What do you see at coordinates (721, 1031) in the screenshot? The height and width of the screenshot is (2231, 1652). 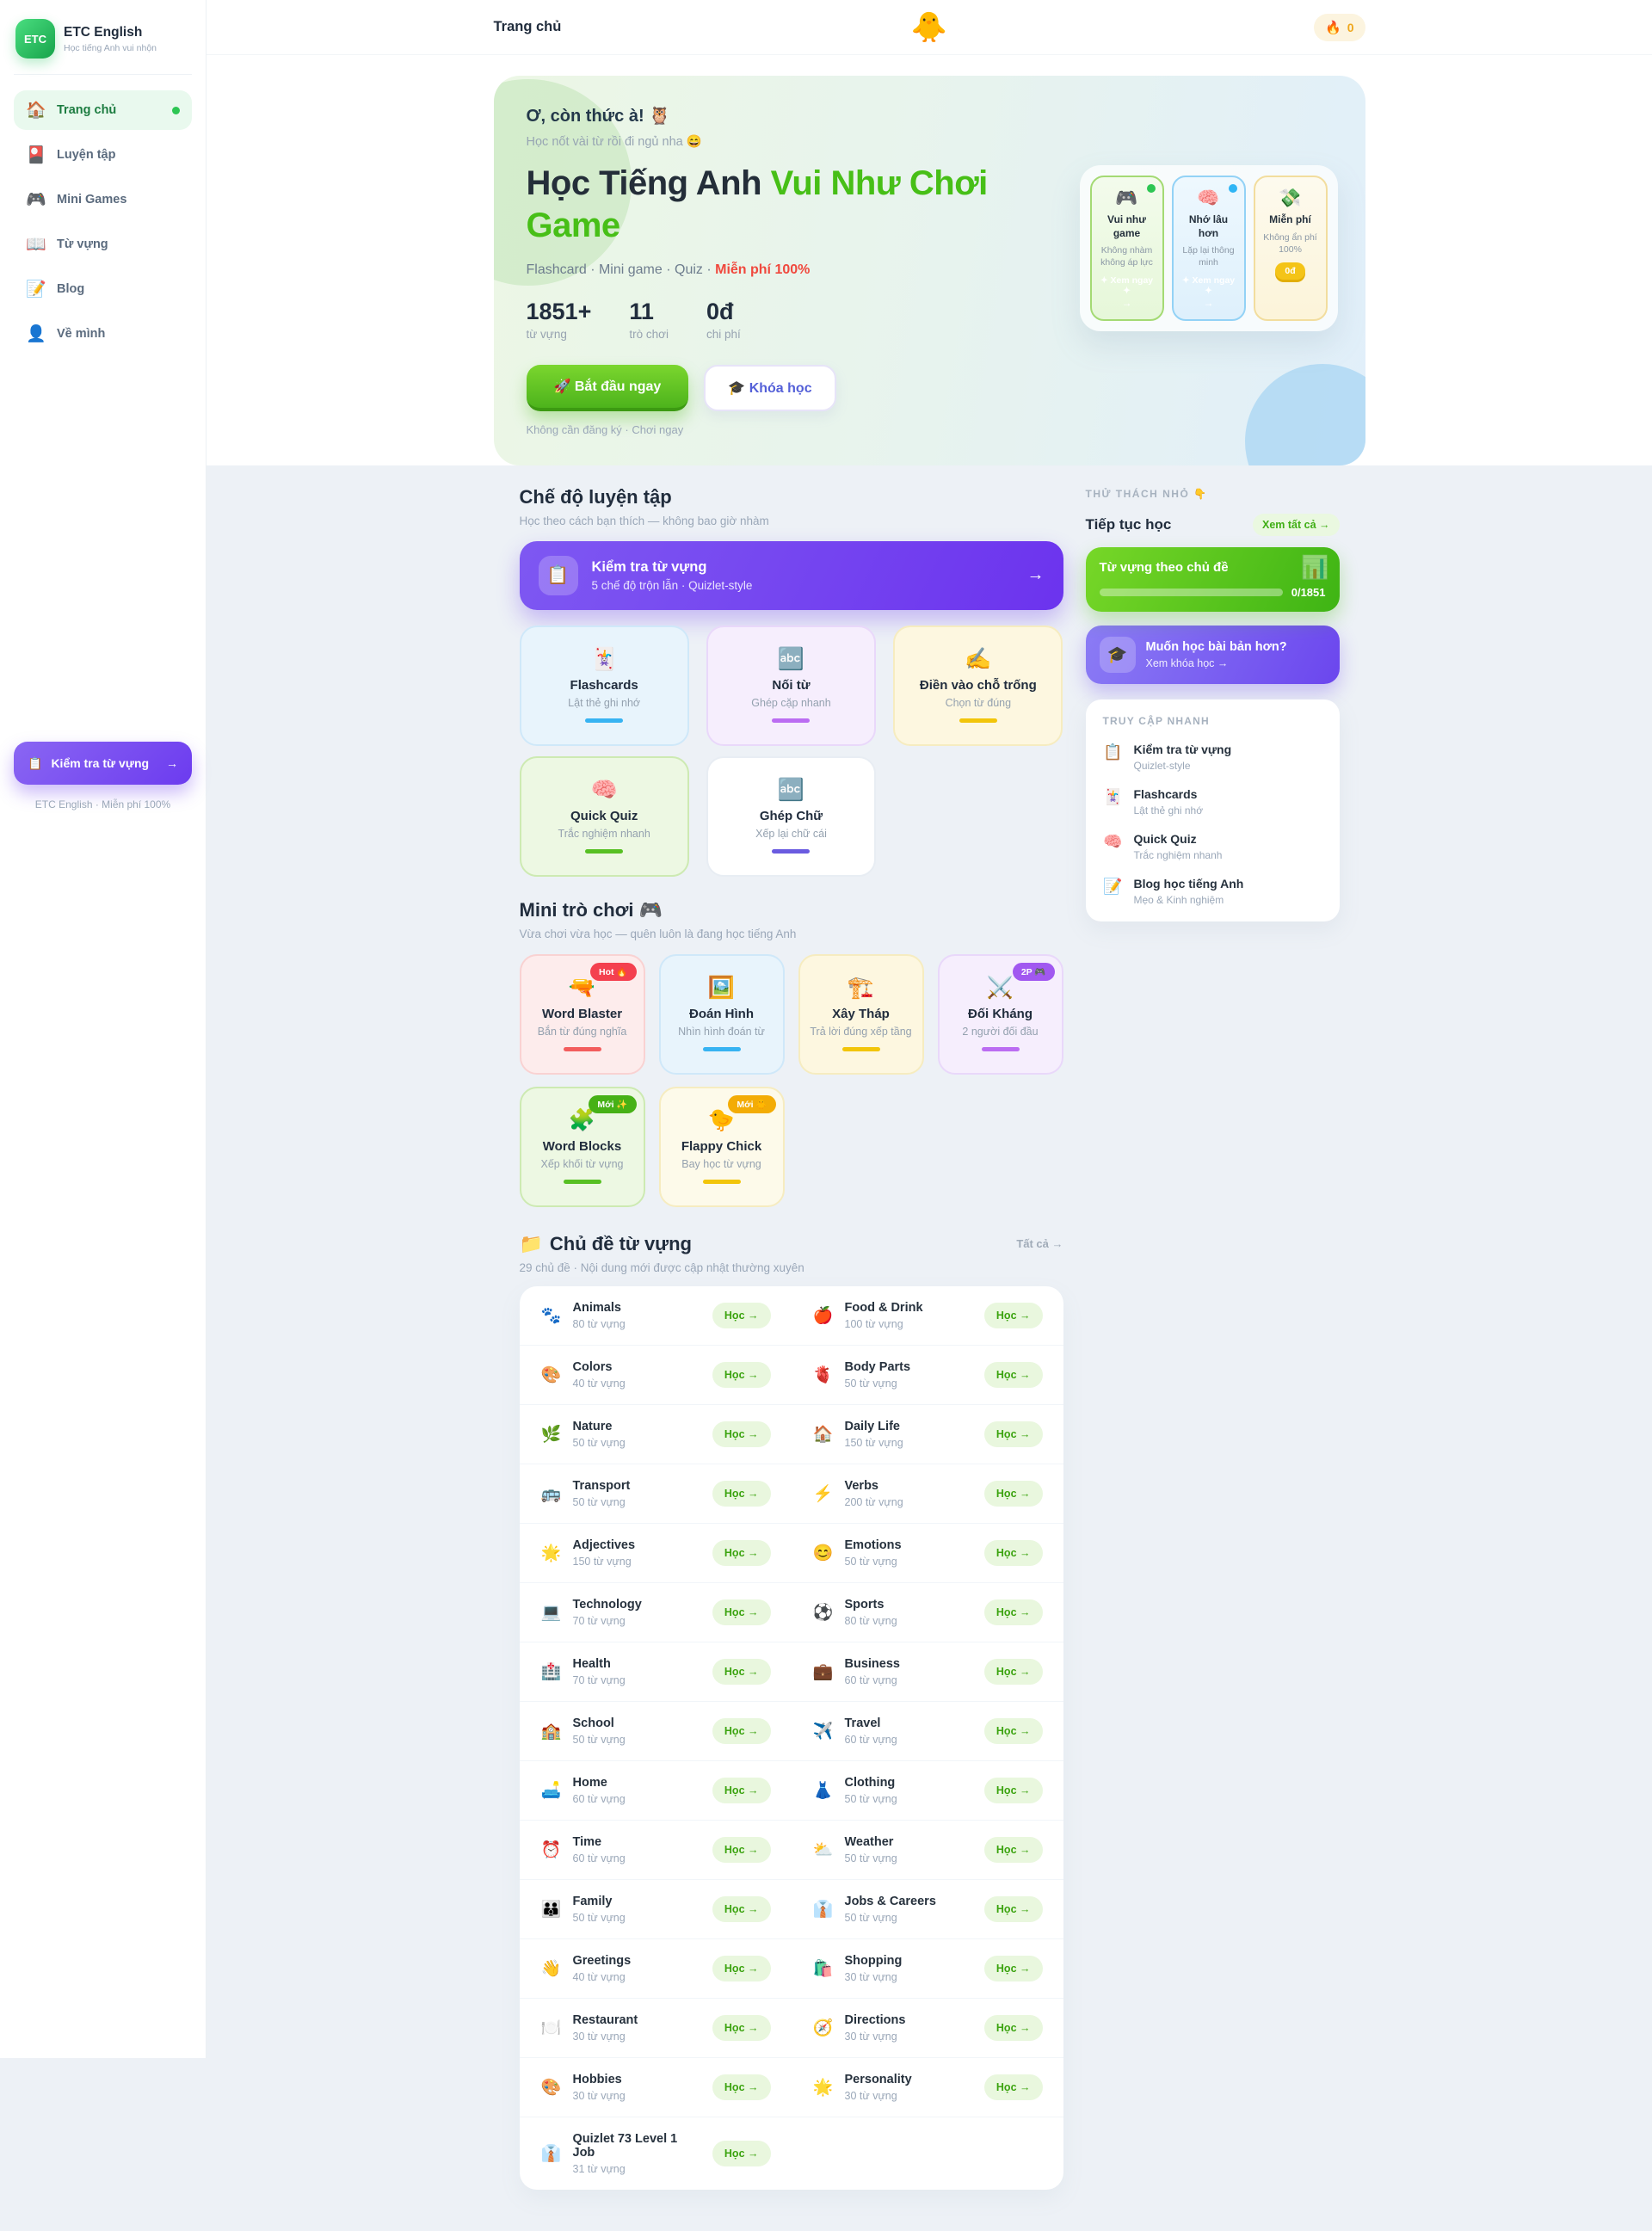 I see `game-subtitle: Nhìn hình đoán từ` at bounding box center [721, 1031].